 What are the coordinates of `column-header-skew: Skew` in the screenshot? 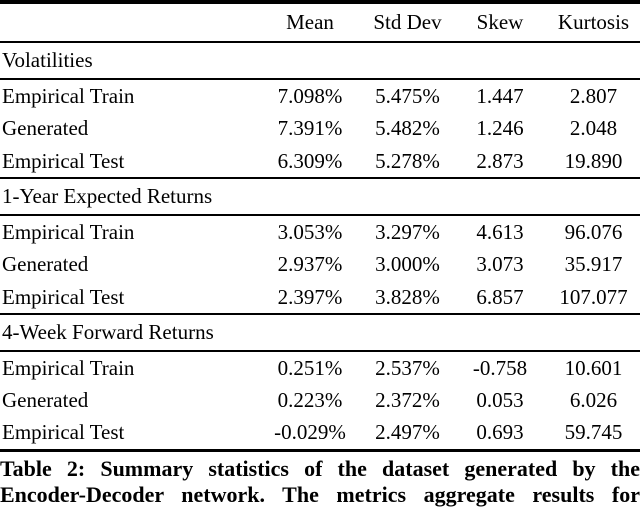 It's located at (500, 22).